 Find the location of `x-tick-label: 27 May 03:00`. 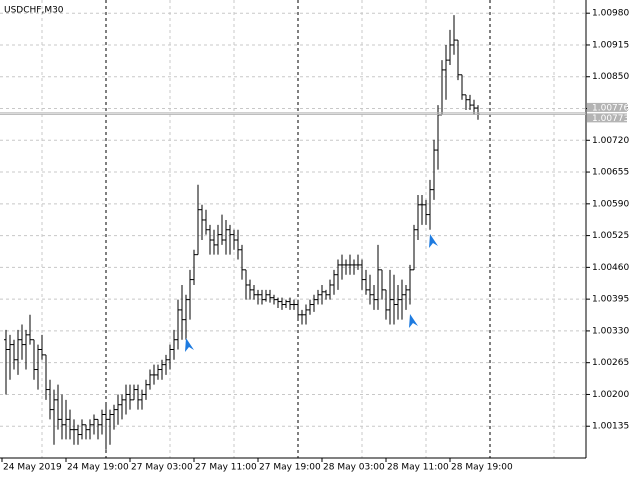

x-tick-label: 27 May 03:00 is located at coordinates (162, 468).